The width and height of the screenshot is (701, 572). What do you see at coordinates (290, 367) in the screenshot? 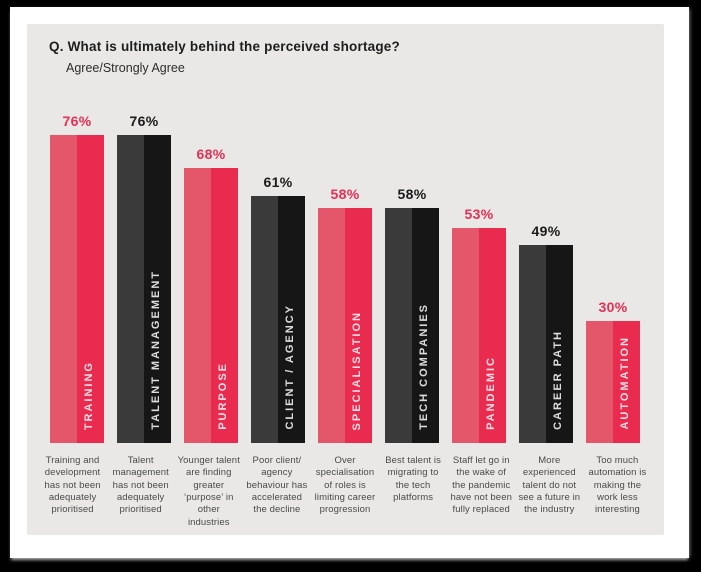
I see `bar-category-label: CLIENT / AGENCY` at bounding box center [290, 367].